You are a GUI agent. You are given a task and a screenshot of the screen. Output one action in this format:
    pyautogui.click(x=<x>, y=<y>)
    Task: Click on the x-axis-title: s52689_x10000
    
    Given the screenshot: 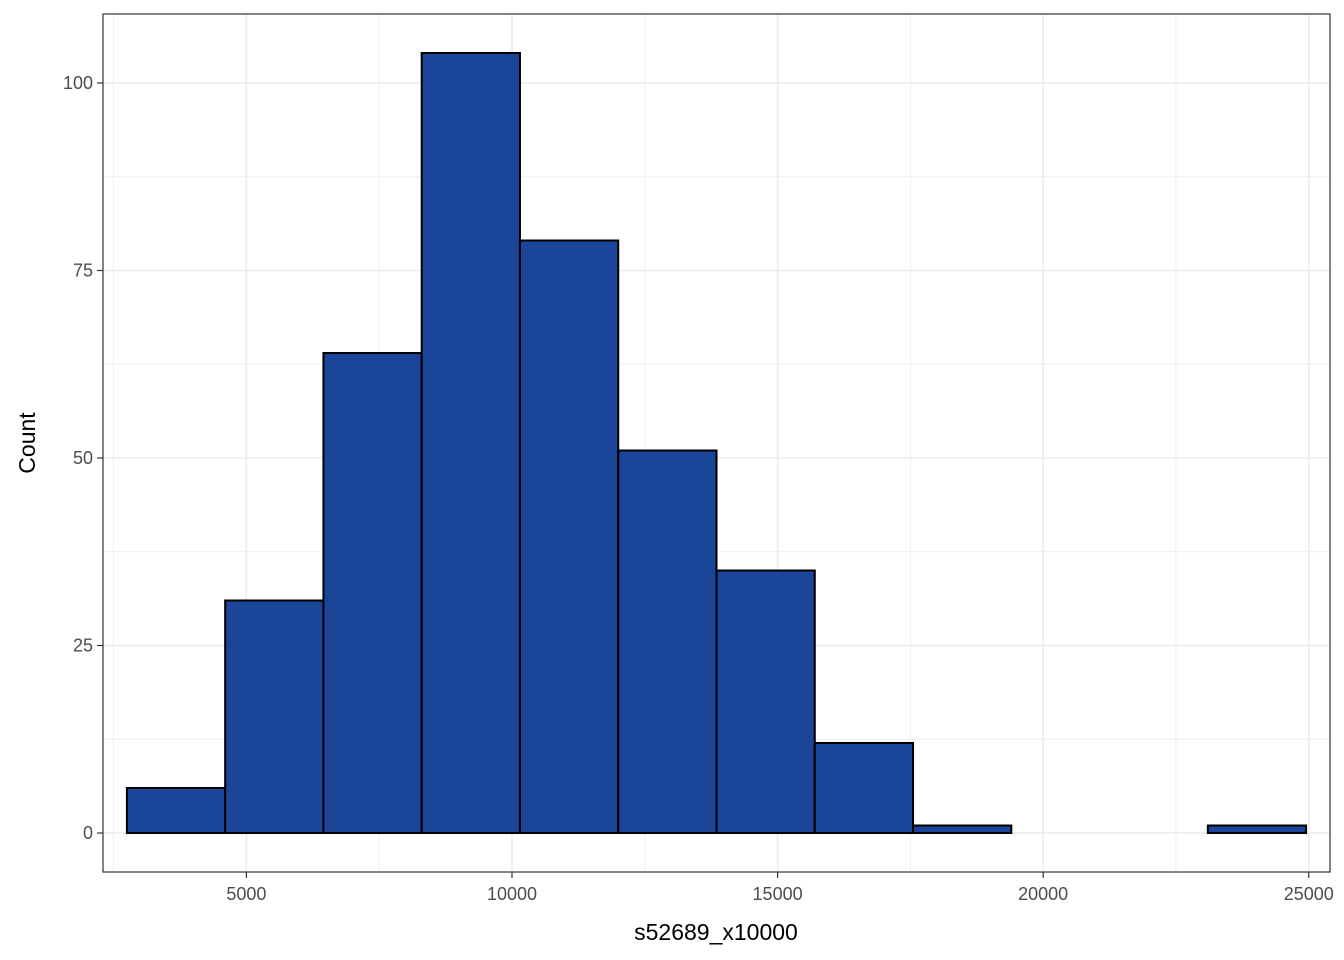 What is the action you would take?
    pyautogui.click(x=716, y=932)
    